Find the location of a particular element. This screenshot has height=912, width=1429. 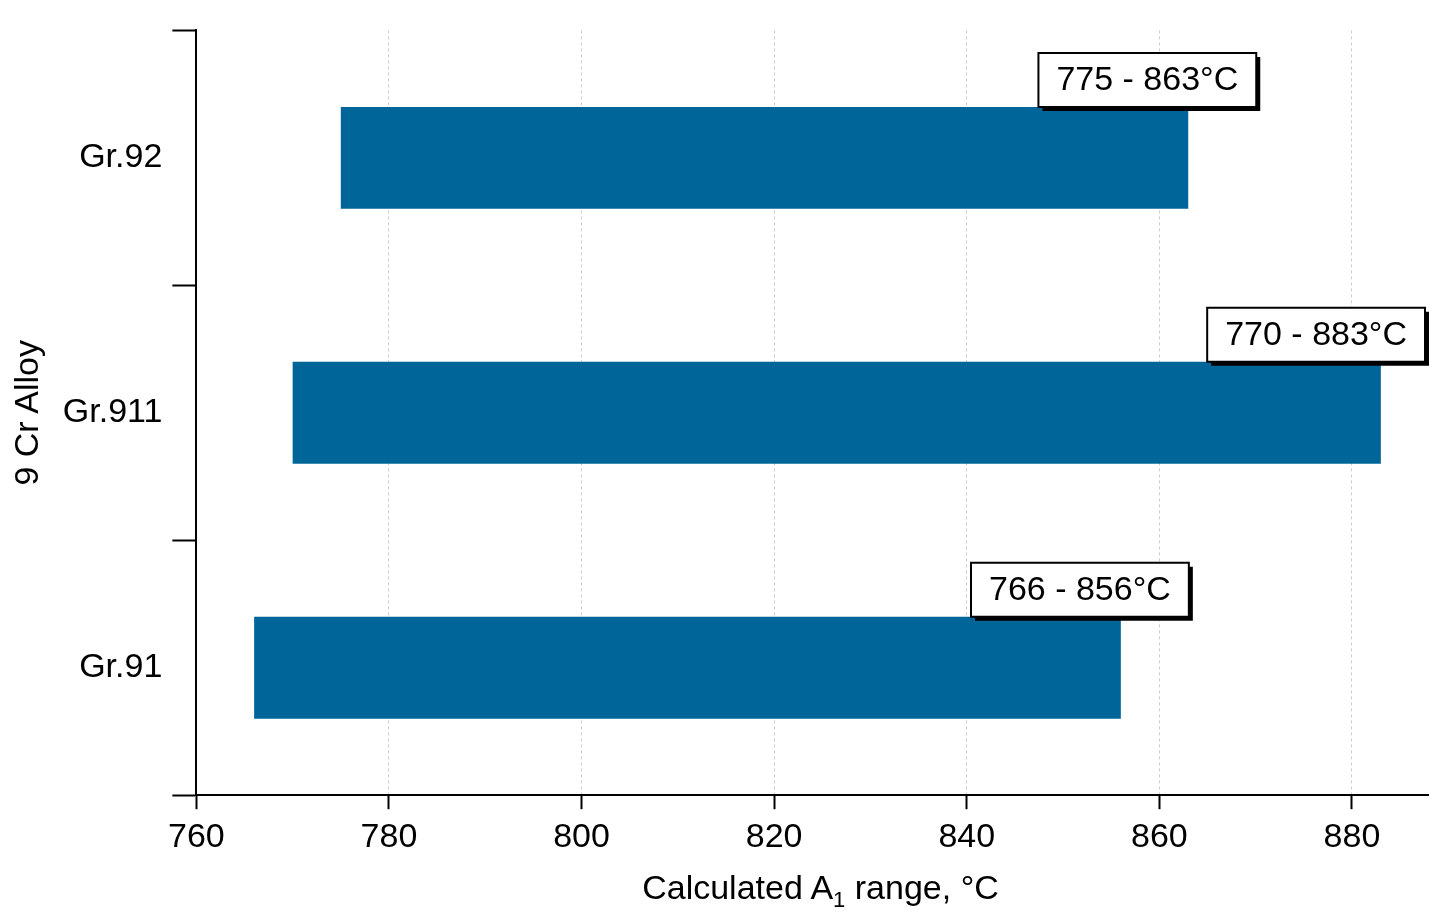

y-tick-label: Gr.91 is located at coordinates (121, 665).